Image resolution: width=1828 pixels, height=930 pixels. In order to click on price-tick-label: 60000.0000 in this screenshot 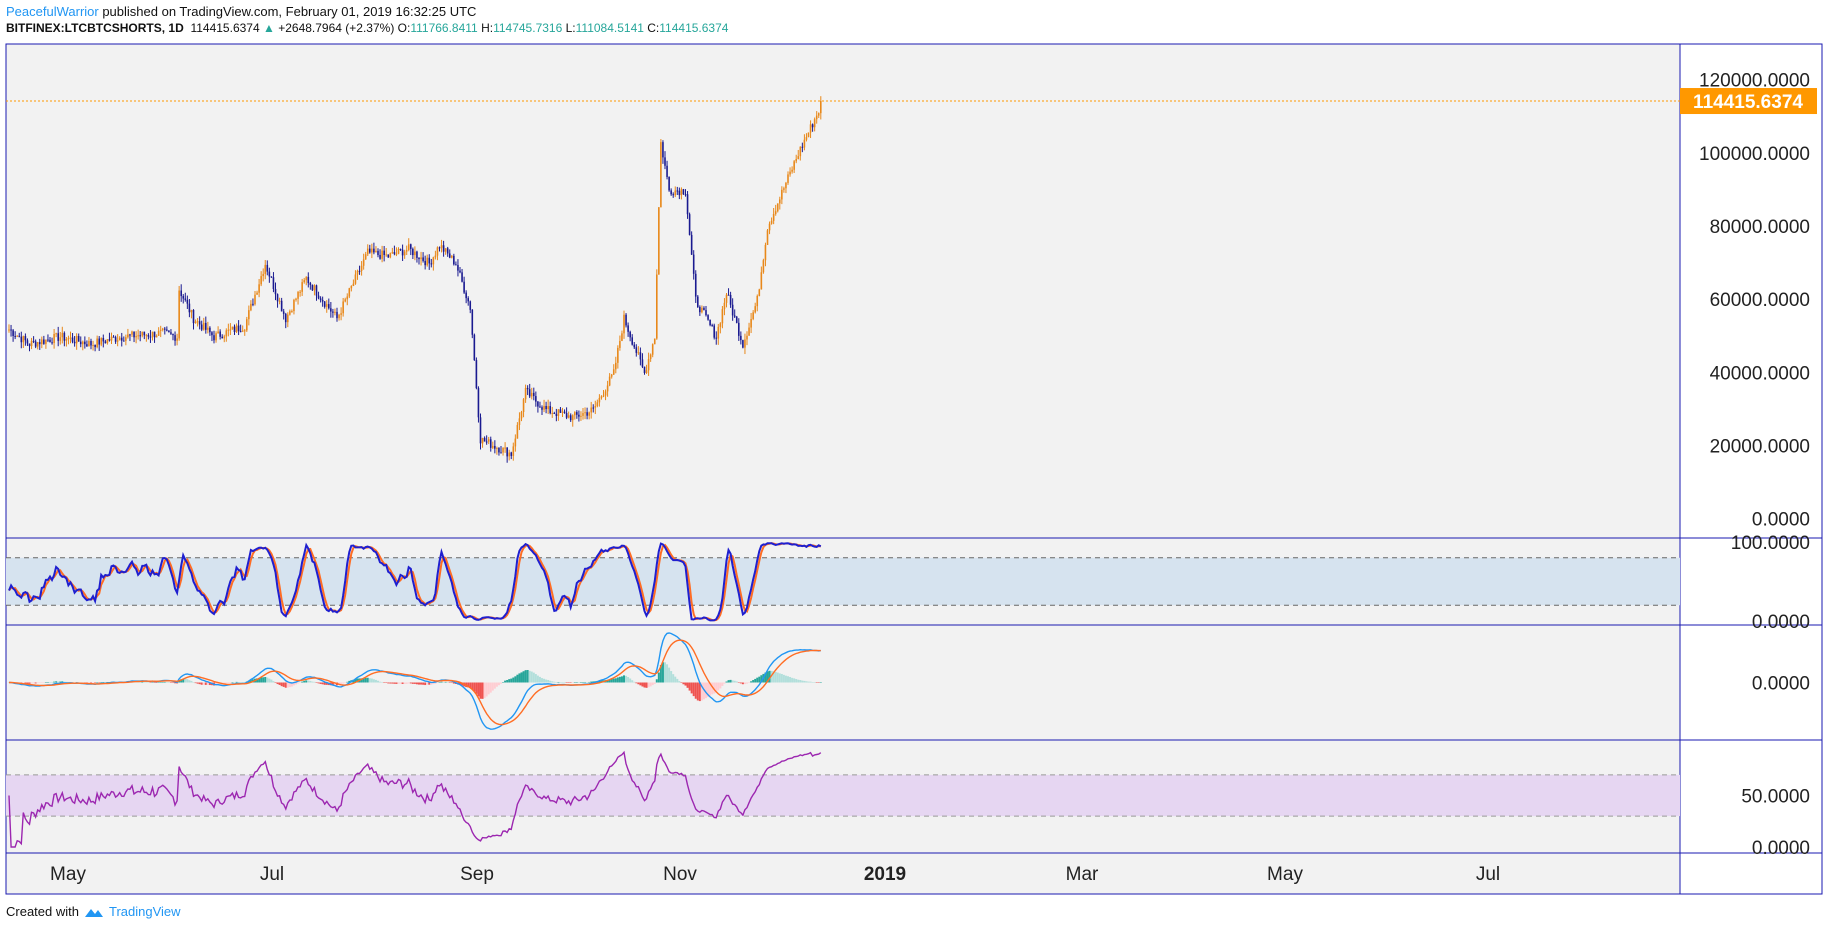, I will do `click(1760, 300)`.